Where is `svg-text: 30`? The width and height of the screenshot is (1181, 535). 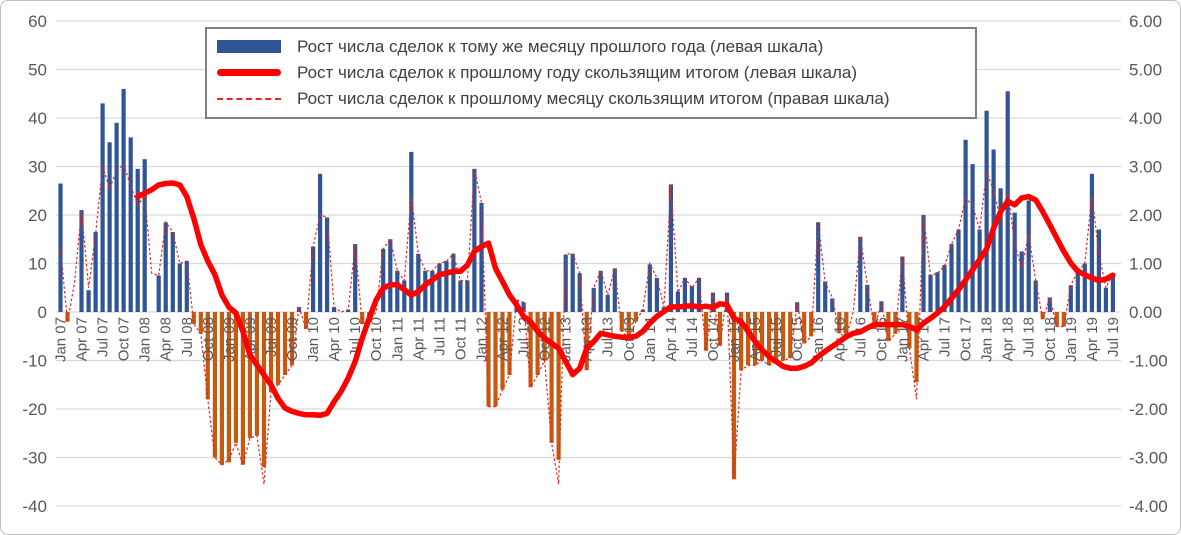 svg-text: 30 is located at coordinates (37, 167).